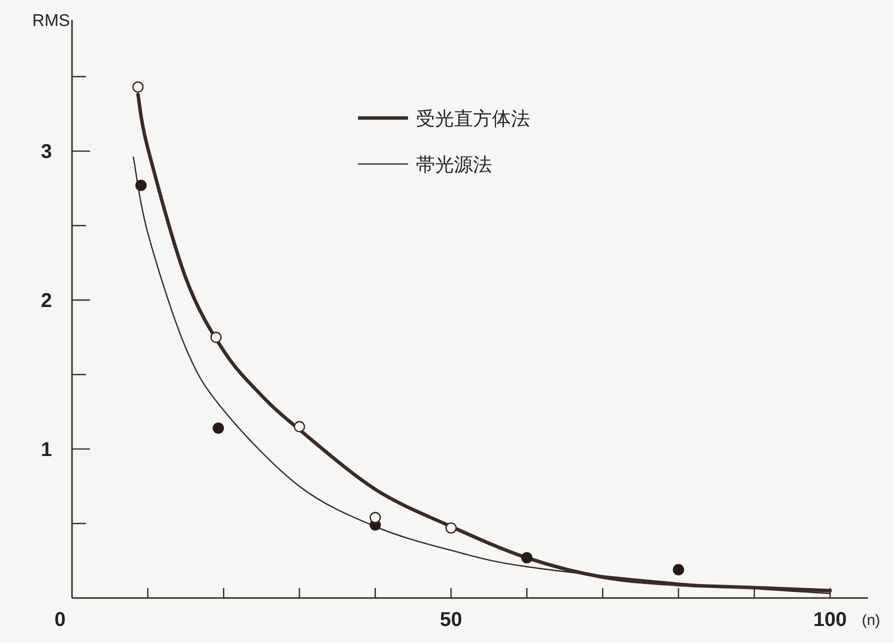  Describe the element at coordinates (46, 152) in the screenshot. I see `y-tick-label: 3` at that location.